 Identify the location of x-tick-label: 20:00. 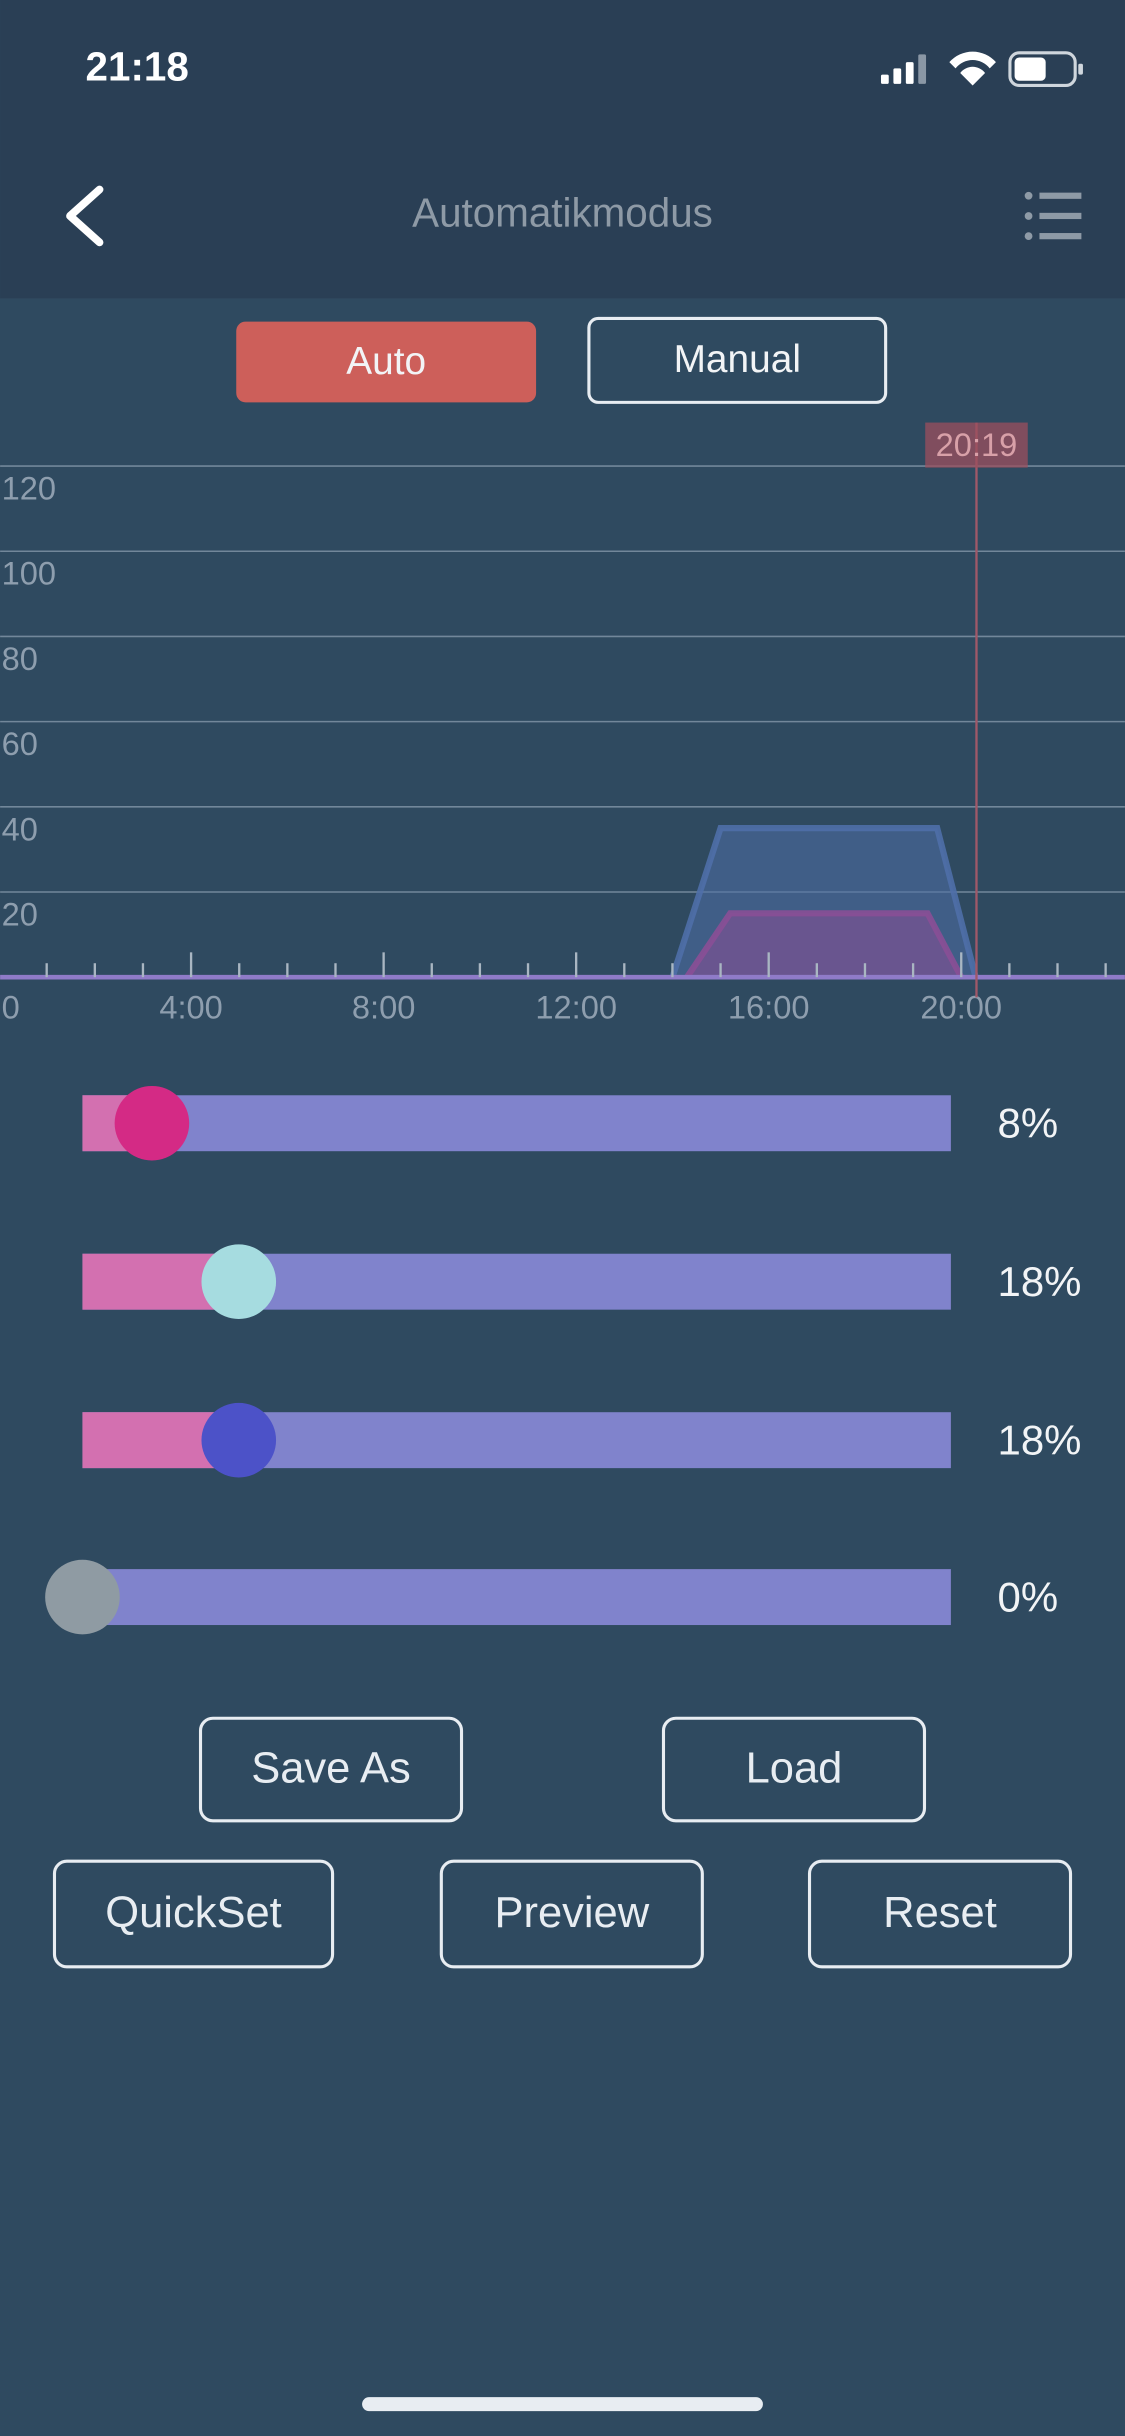
(961, 1006).